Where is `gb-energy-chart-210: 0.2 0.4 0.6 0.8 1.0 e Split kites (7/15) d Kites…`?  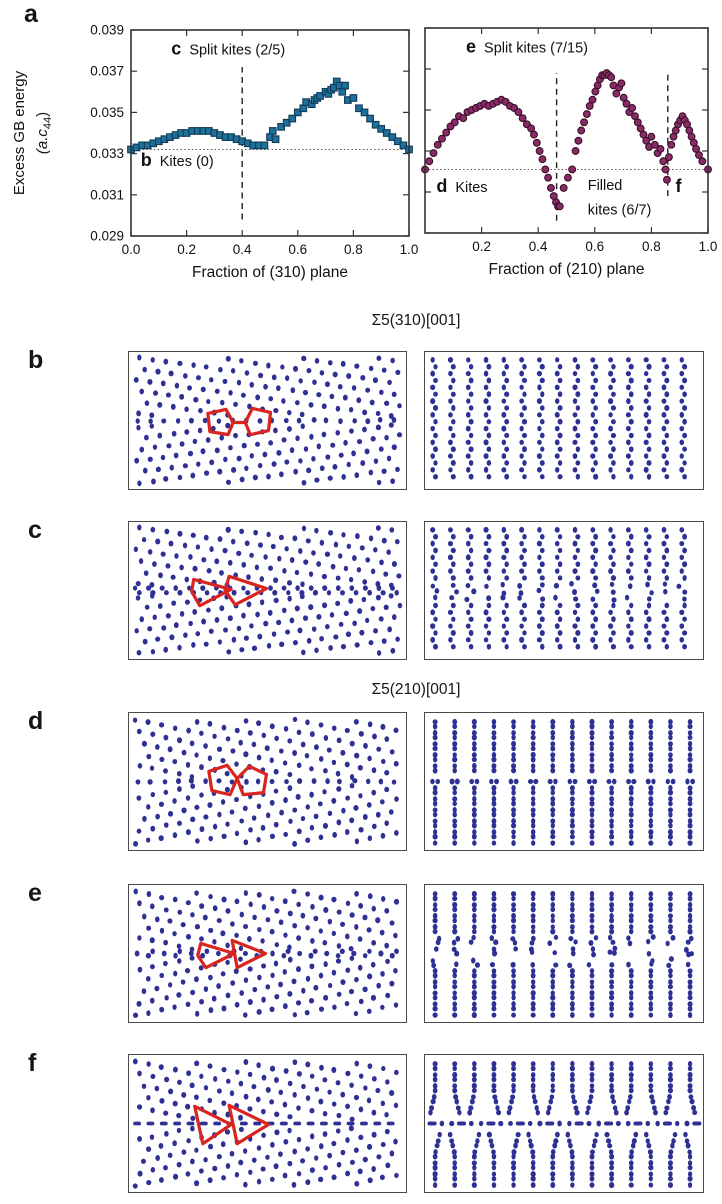 gb-energy-chart-210: 0.2 0.4 0.6 0.8 1.0 e Split kites (7/15) d Kites… is located at coordinates (571, 150).